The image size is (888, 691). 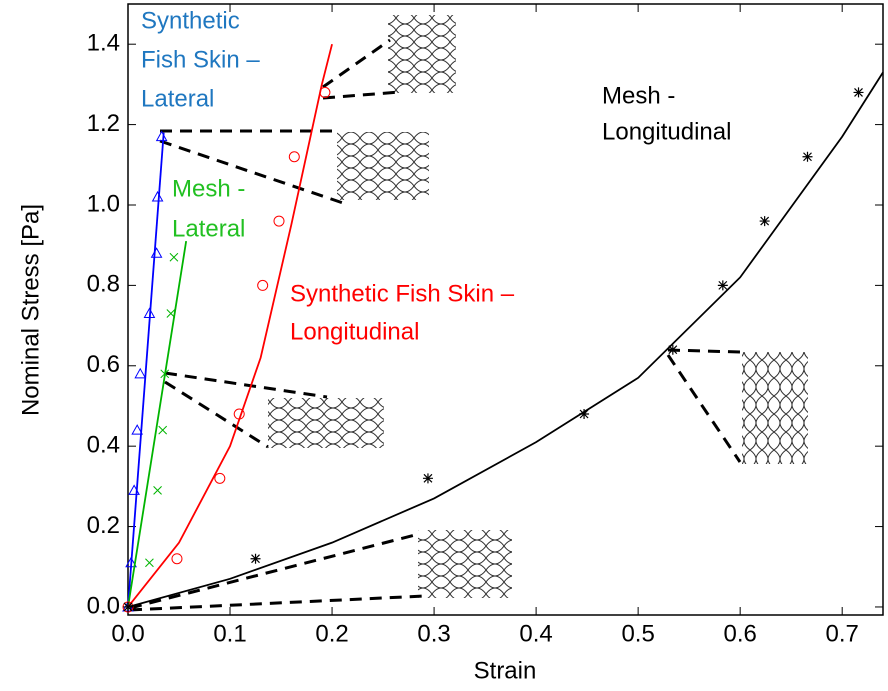 I want to click on x-tick-label: 0.3, so click(x=433, y=633).